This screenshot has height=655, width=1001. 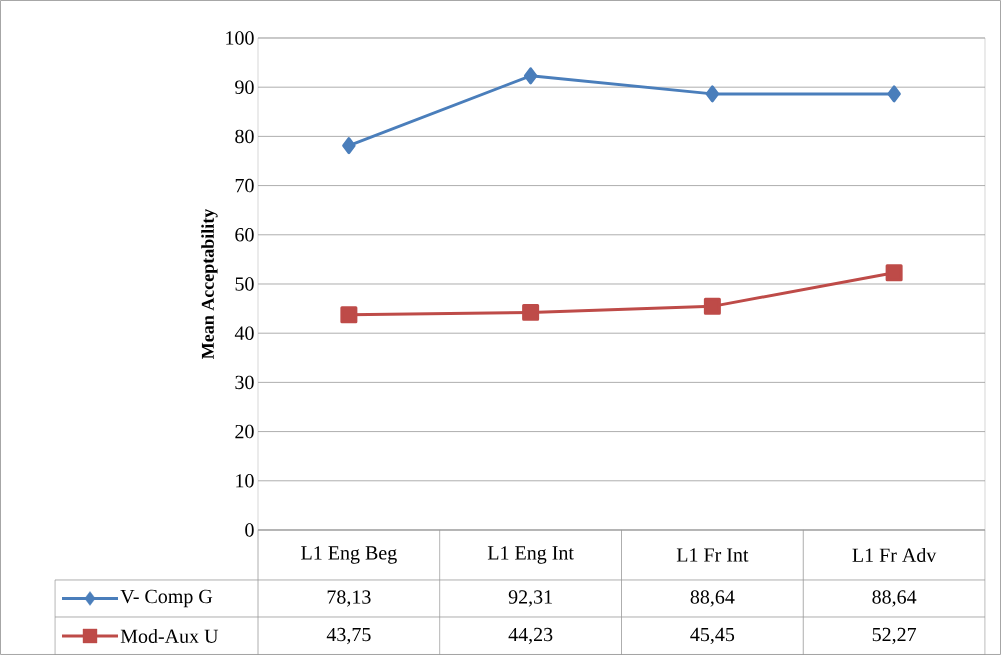 I want to click on data-label: 43,75, so click(x=348, y=636).